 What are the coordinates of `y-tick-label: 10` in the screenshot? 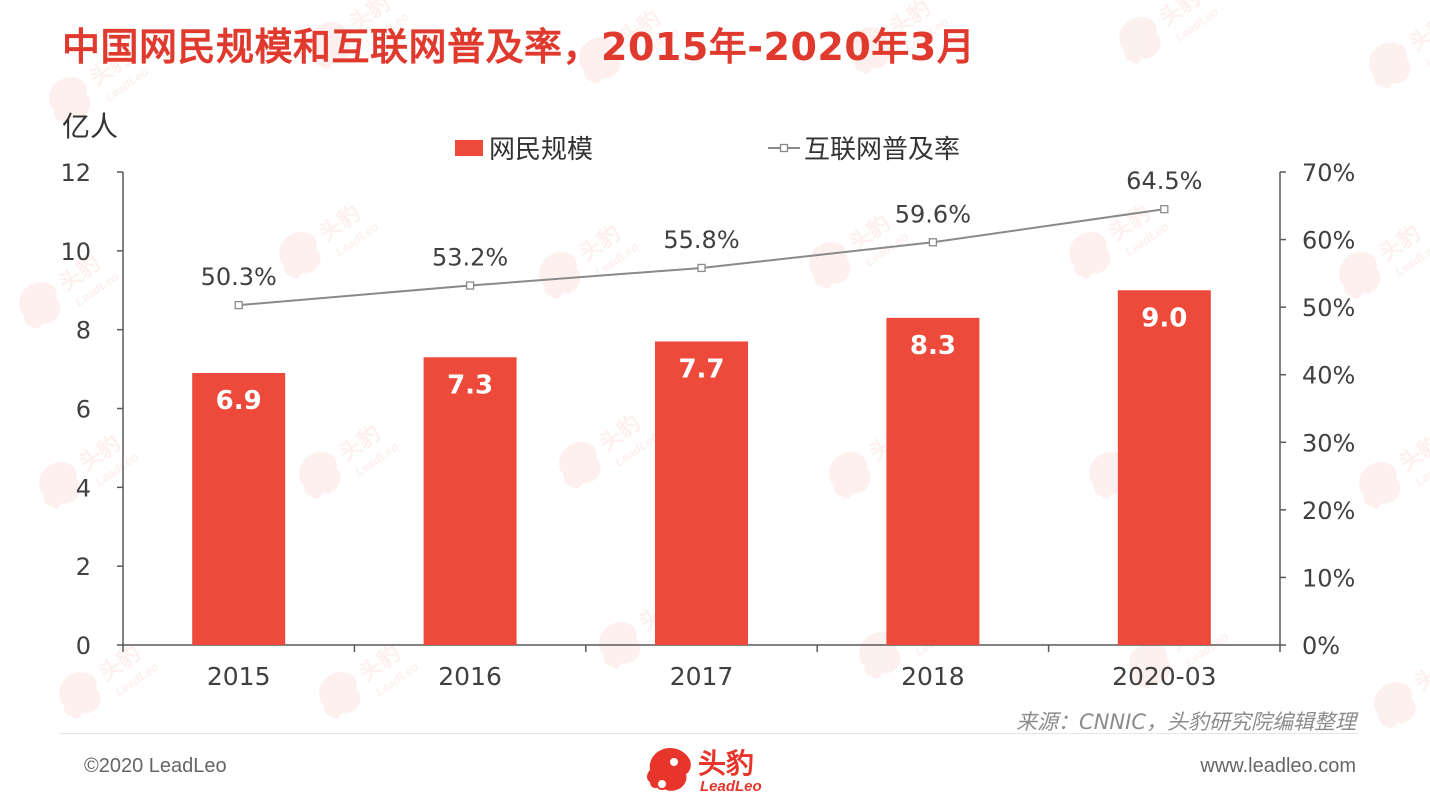 It's located at (75, 252).